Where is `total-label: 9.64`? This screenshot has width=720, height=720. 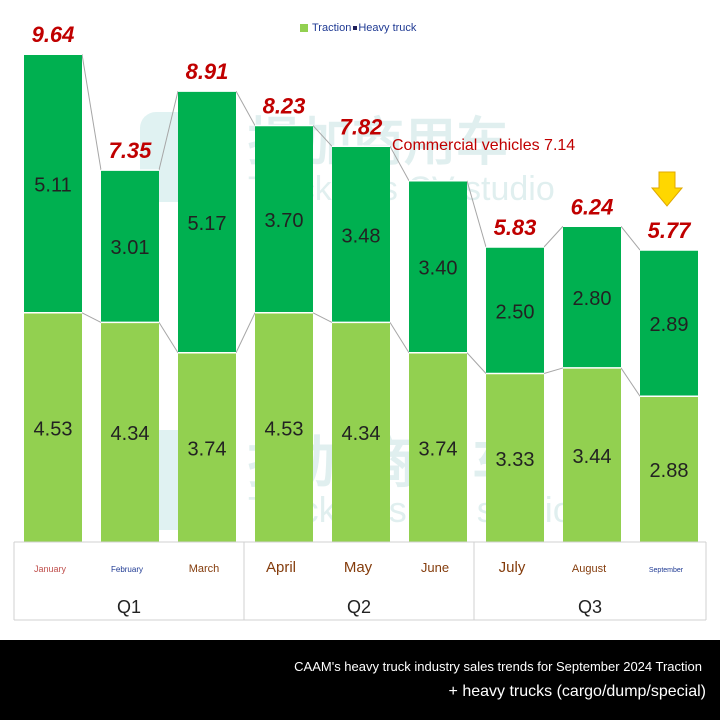
total-label: 9.64 is located at coordinates (53, 34).